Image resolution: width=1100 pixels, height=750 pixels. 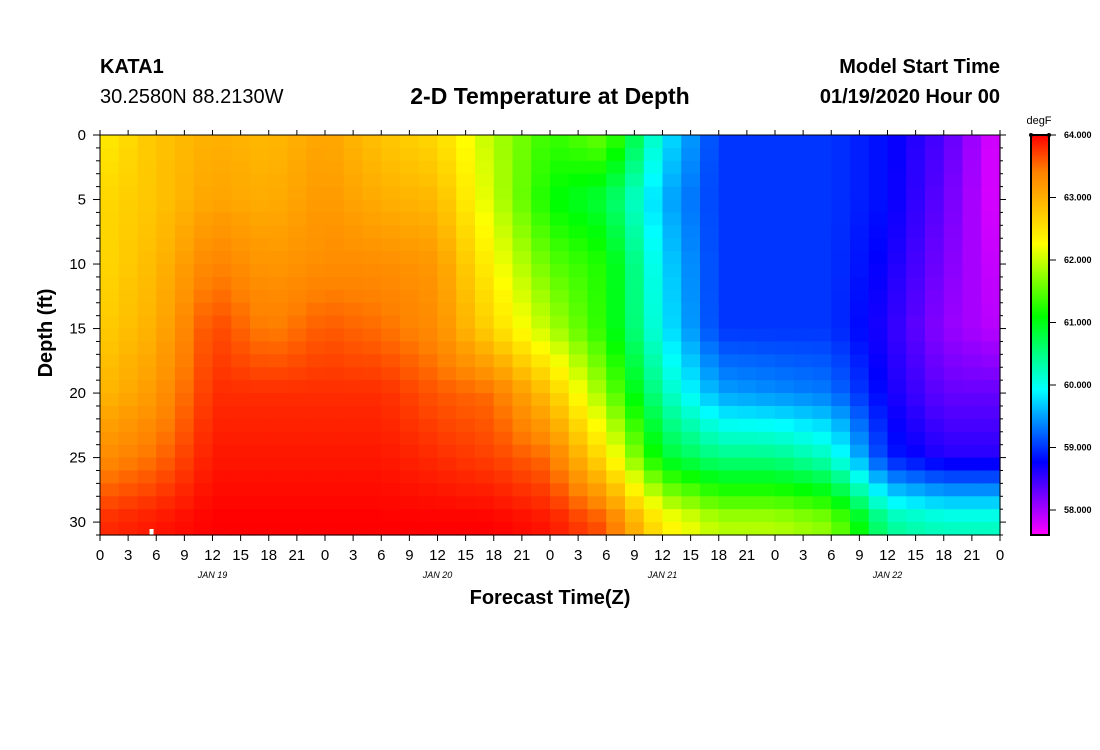 I want to click on x-tick-label: 15, so click(x=690, y=555).